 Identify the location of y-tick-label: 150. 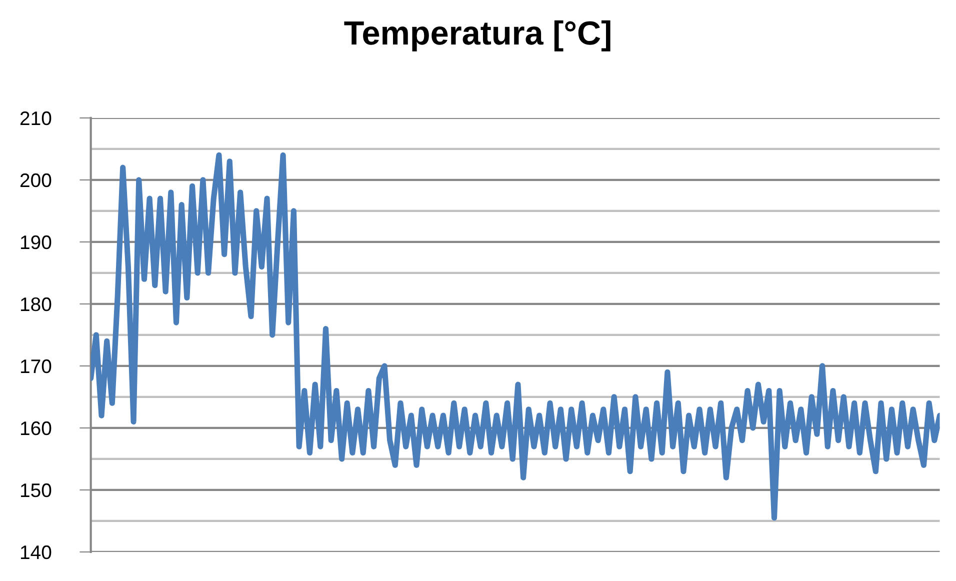
(36, 490).